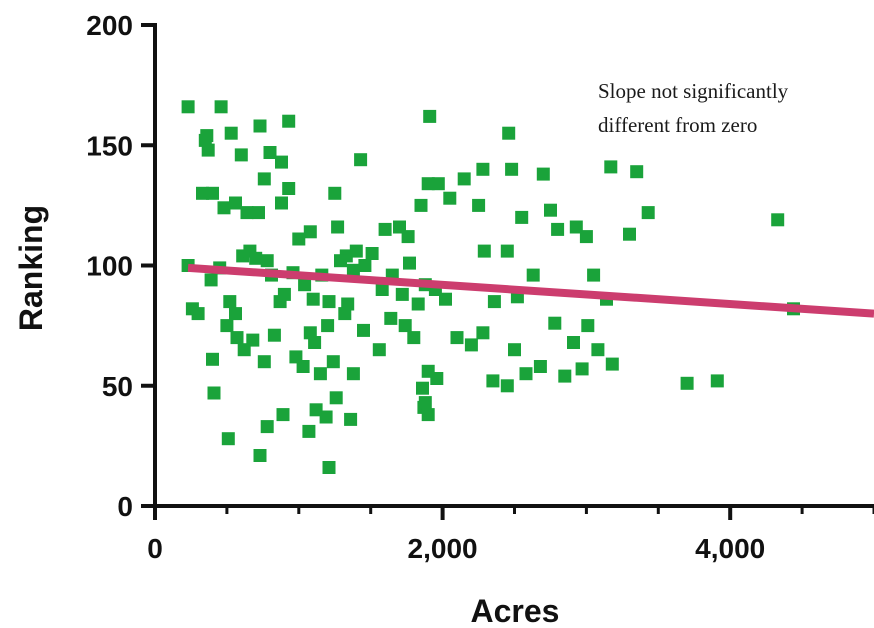 Image resolution: width=874 pixels, height=628 pixels. Describe the element at coordinates (109, 25) in the screenshot. I see `y-tick-label: 200` at that location.